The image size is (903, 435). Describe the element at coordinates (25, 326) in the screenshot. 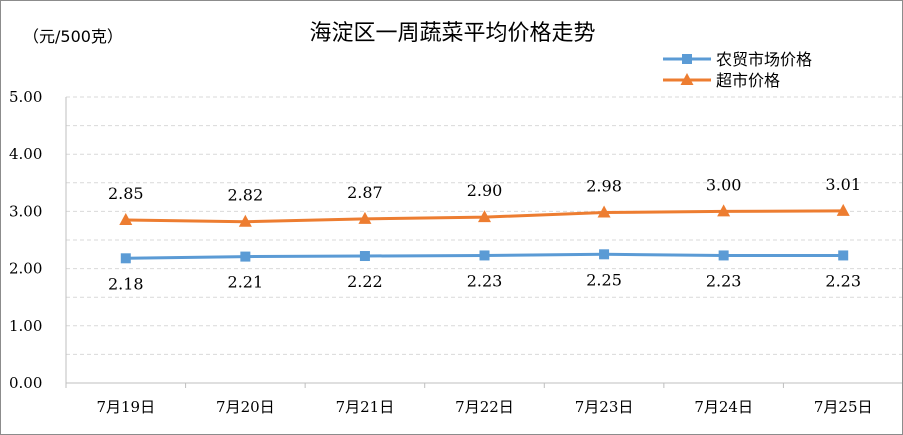

I see `y-tick-label: 1.00` at that location.